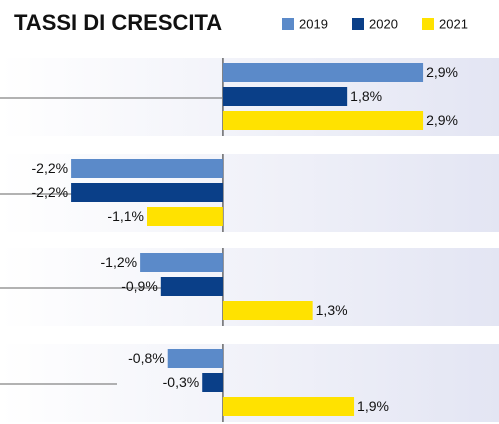 This screenshot has width=499, height=424. What do you see at coordinates (125, 216) in the screenshot?
I see `value-label: -1,1%` at bounding box center [125, 216].